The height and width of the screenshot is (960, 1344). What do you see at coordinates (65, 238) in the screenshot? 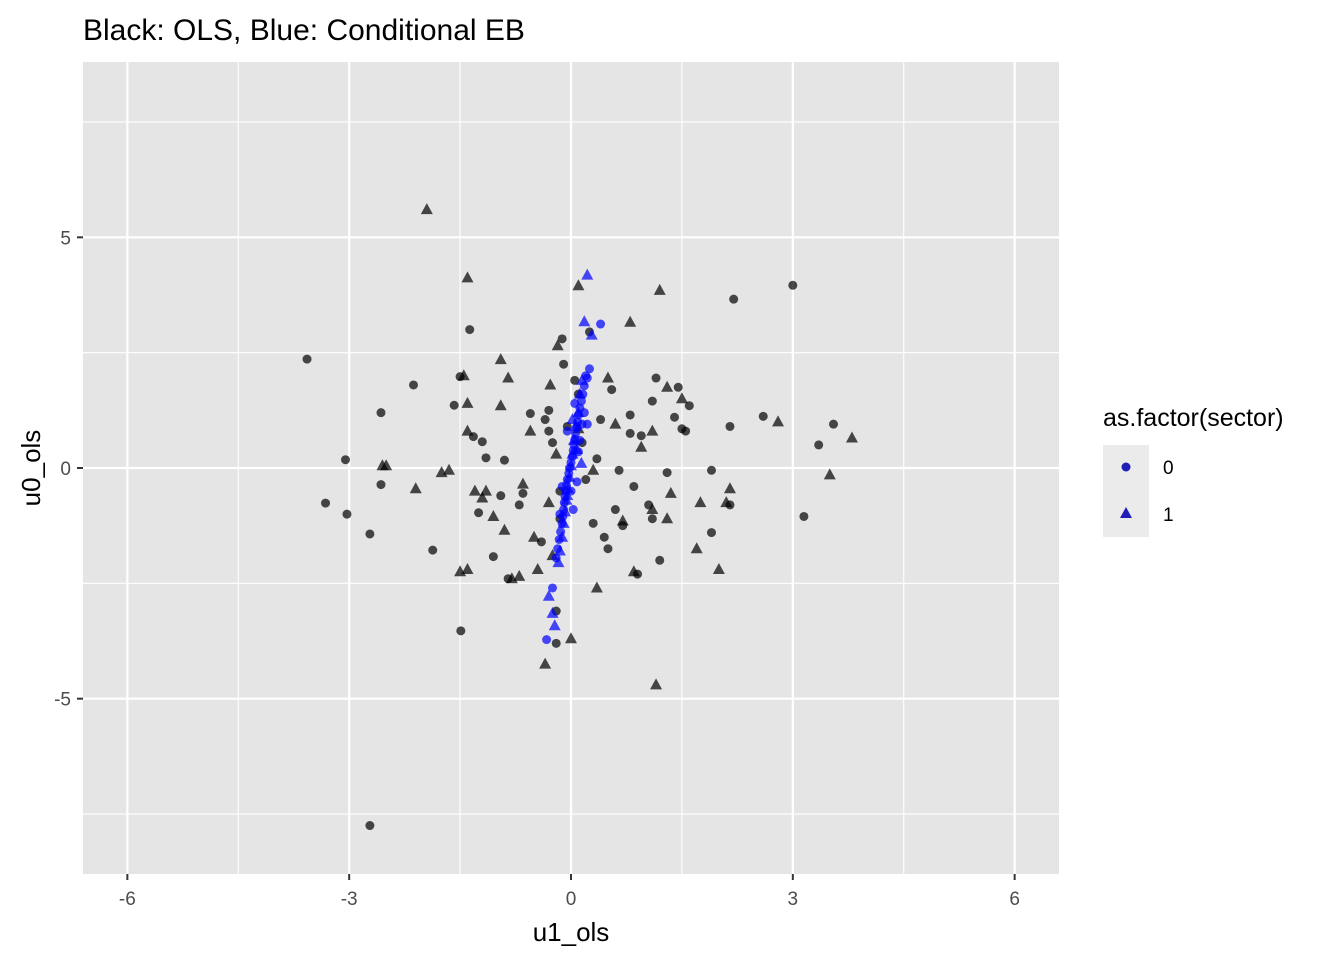
I see `y-tick-label: 5` at bounding box center [65, 238].